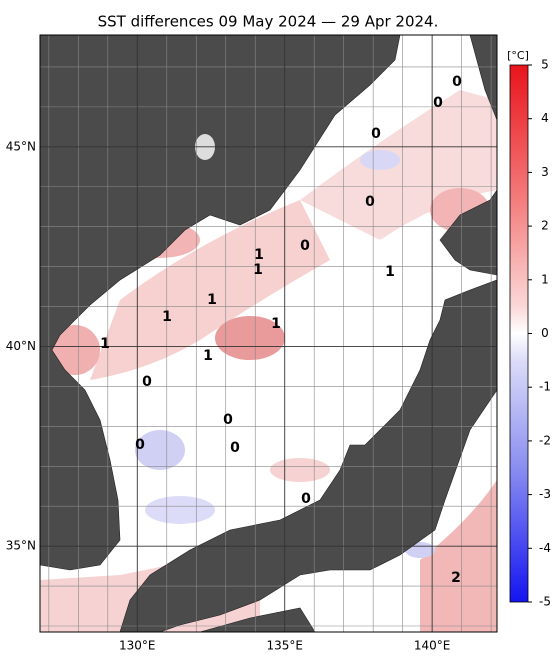 Image resolution: width=558 pixels, height=657 pixels. I want to click on colorbar-tick-label: 0, so click(545, 333).